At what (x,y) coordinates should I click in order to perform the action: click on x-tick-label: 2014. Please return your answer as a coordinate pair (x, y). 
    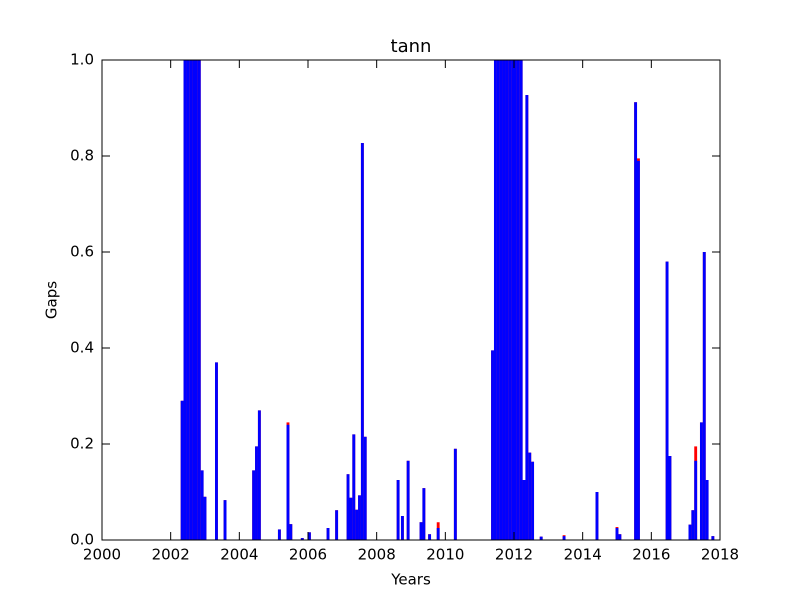
    Looking at the image, I should click on (583, 555).